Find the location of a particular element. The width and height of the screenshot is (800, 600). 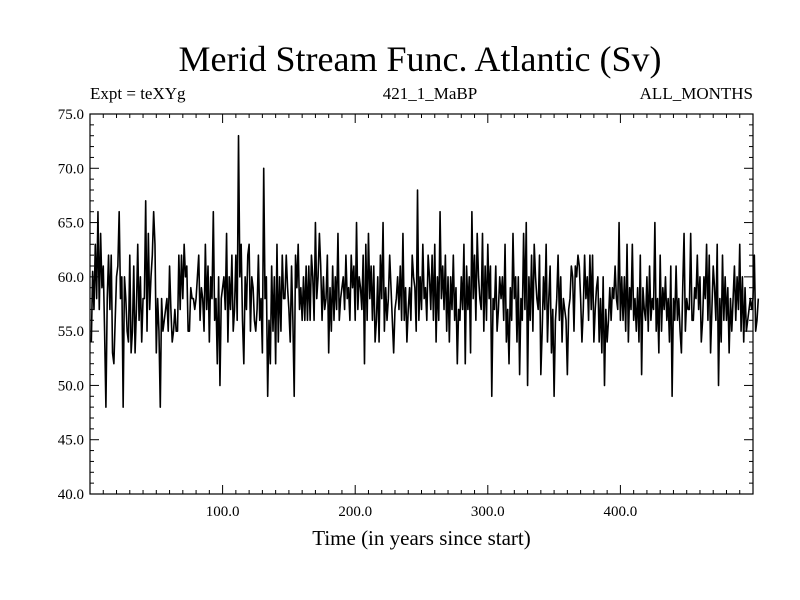

y-tick-label: 50.0 is located at coordinates (71, 386).